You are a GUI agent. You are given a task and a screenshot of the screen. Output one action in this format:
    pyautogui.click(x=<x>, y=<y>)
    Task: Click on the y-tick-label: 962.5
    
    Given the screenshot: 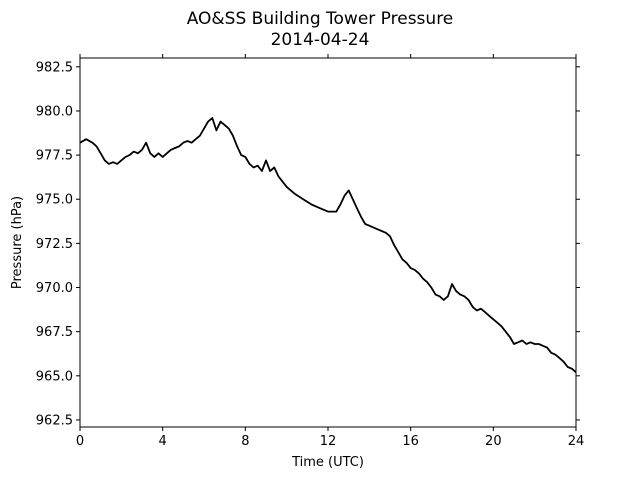 What is the action you would take?
    pyautogui.click(x=54, y=420)
    